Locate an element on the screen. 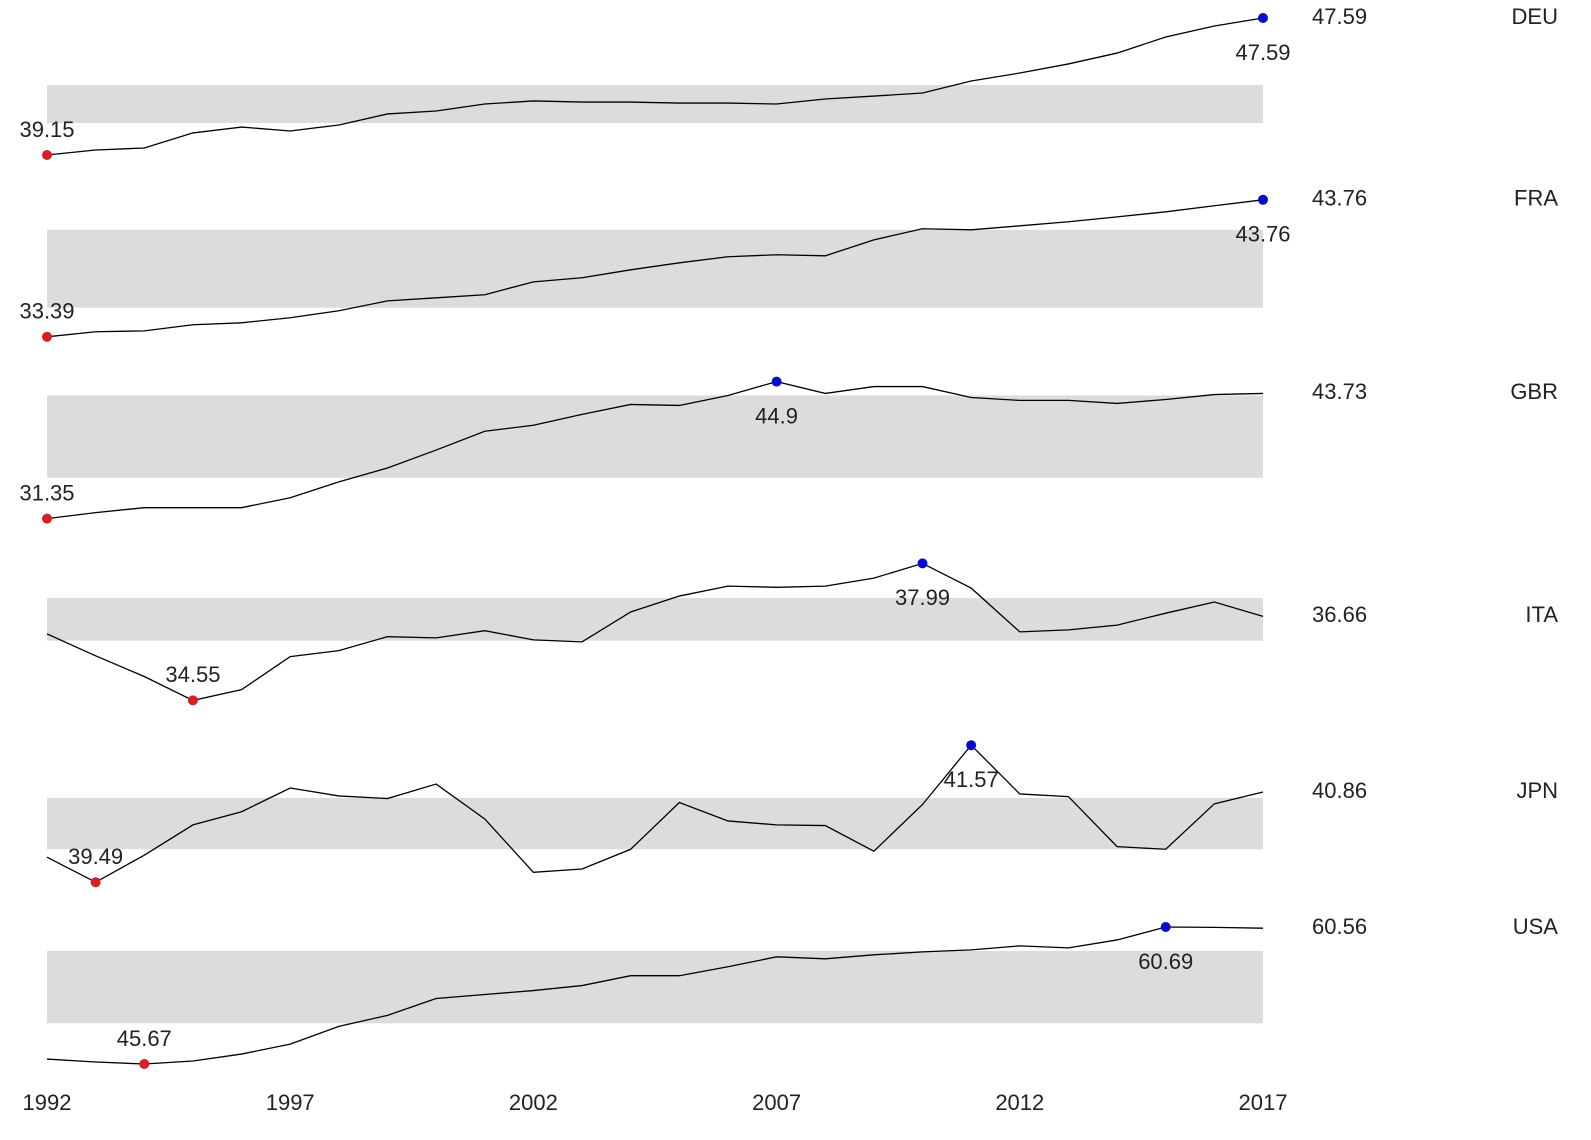 The height and width of the screenshot is (1140, 1591). min-label: 39.15 is located at coordinates (46, 129).